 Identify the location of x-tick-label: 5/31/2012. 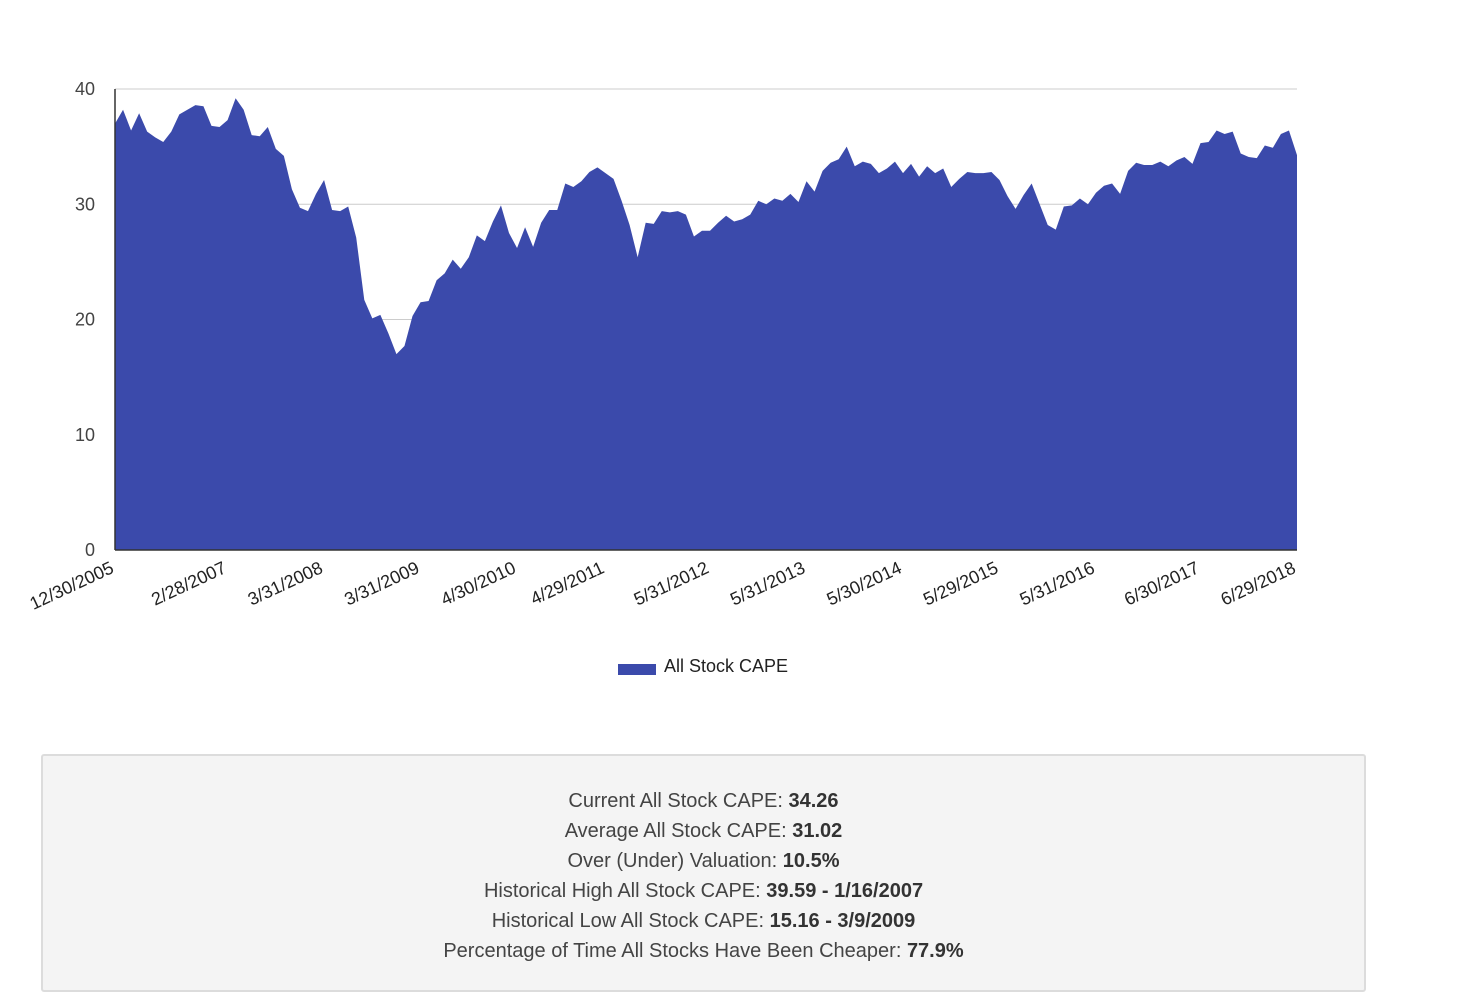
(671, 583).